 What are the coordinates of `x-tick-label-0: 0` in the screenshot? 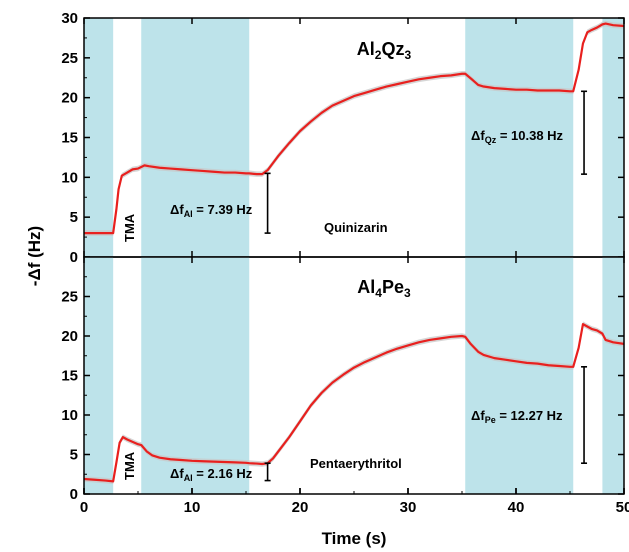 It's located at (84, 507).